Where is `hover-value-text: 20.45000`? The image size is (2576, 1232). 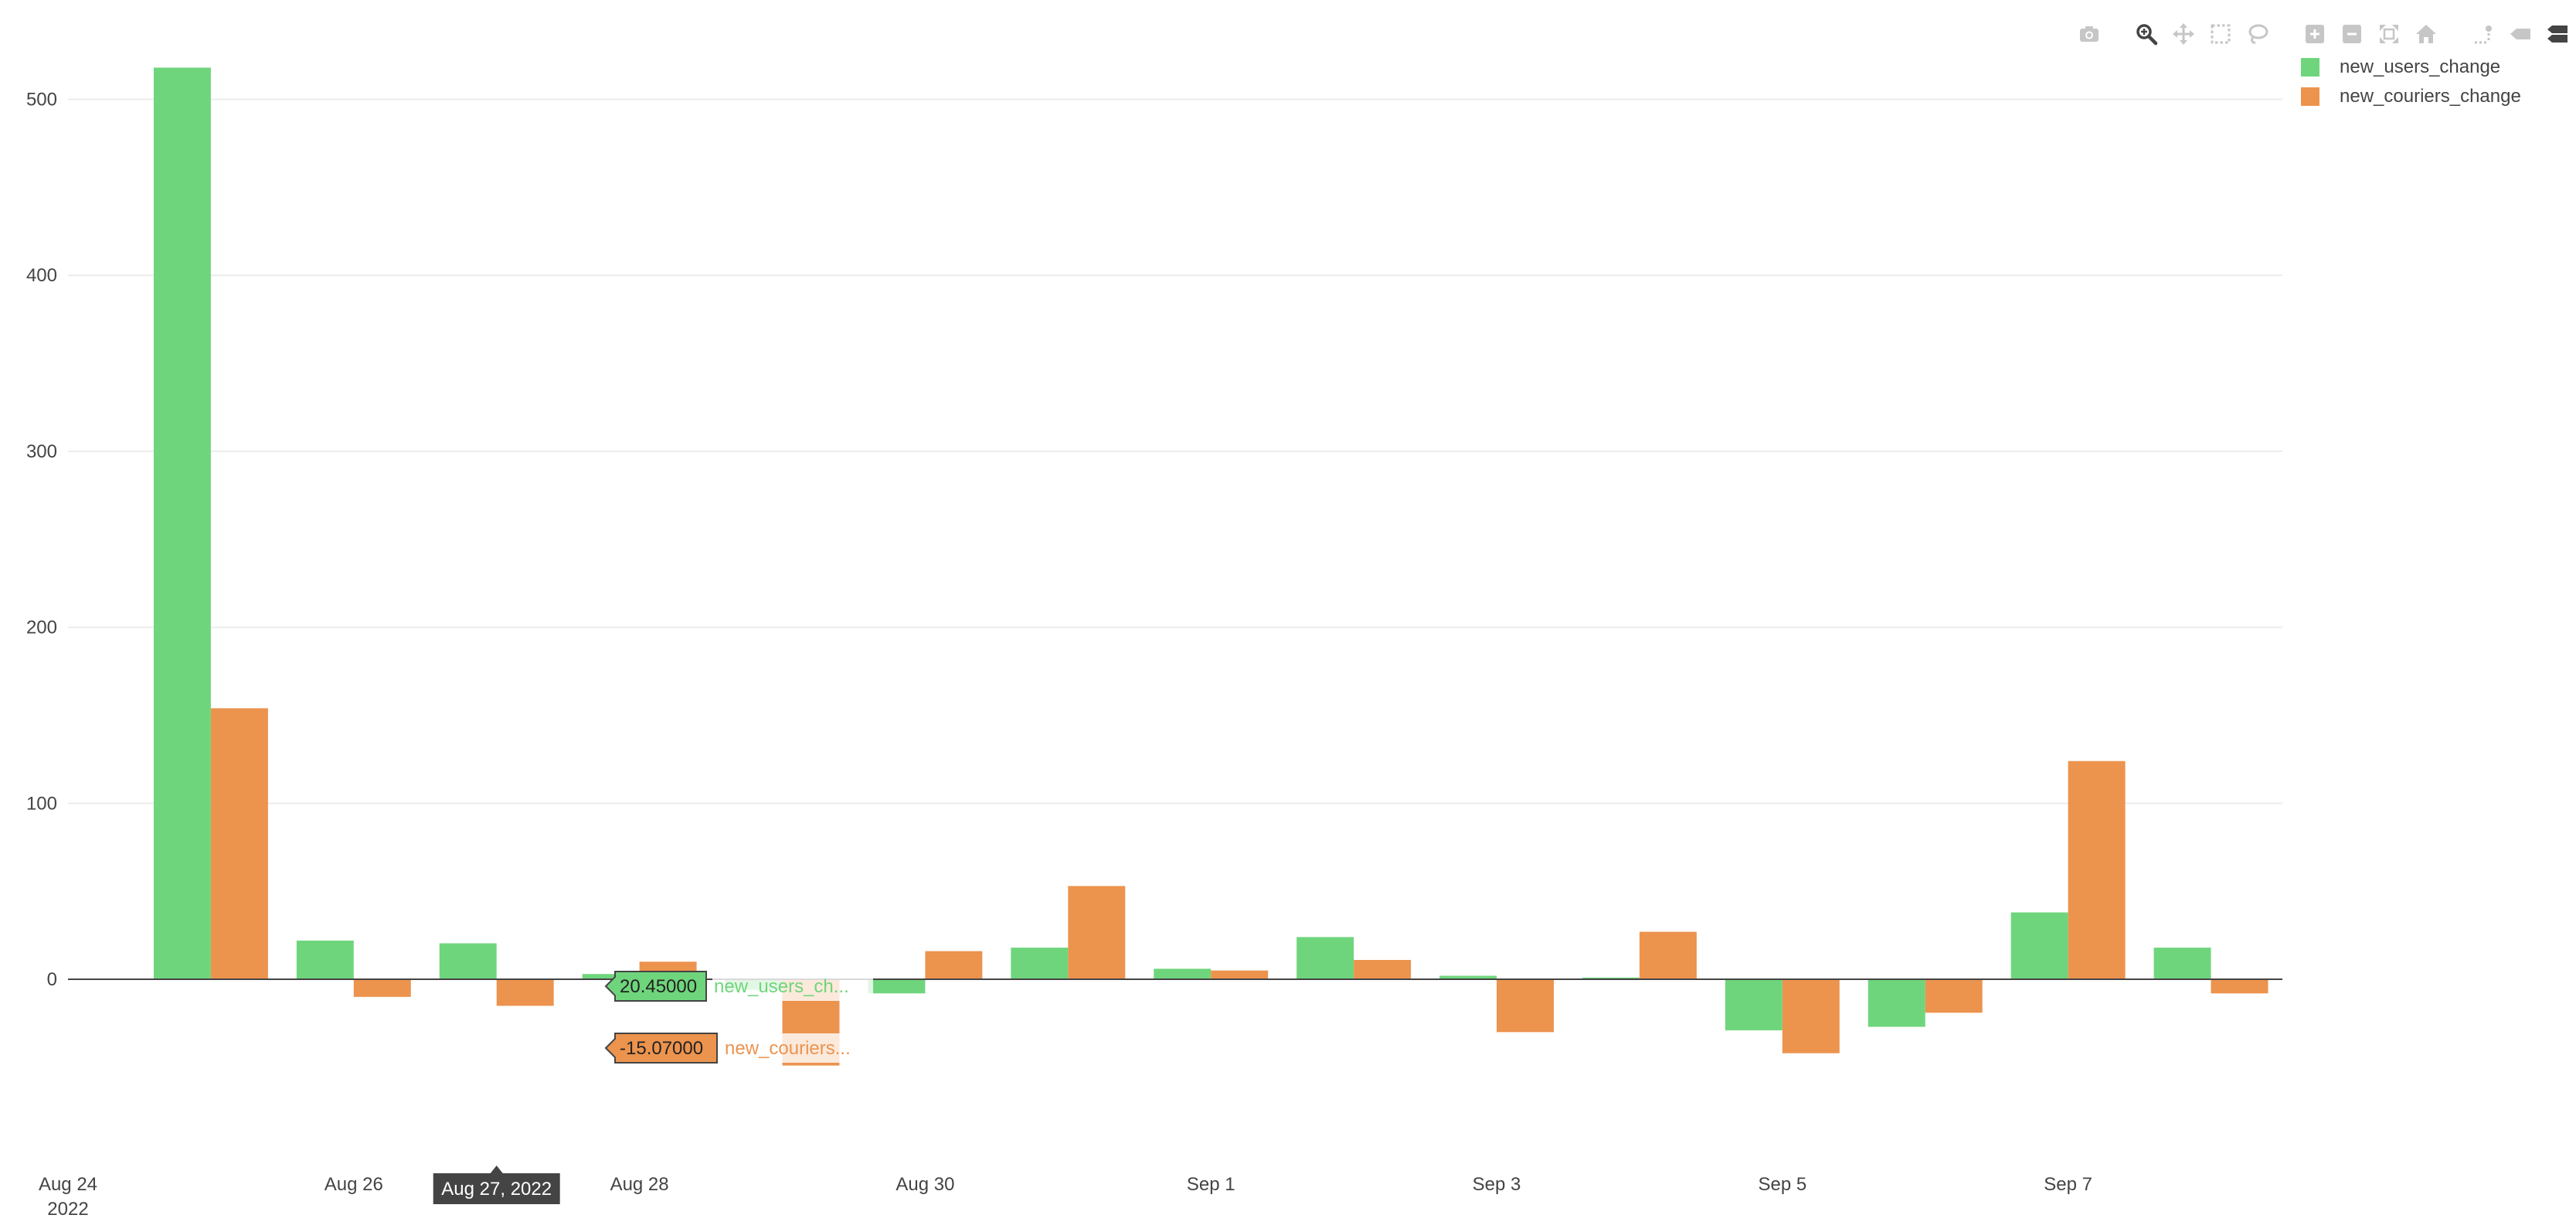
hover-value-text: 20.45000 is located at coordinates (658, 986).